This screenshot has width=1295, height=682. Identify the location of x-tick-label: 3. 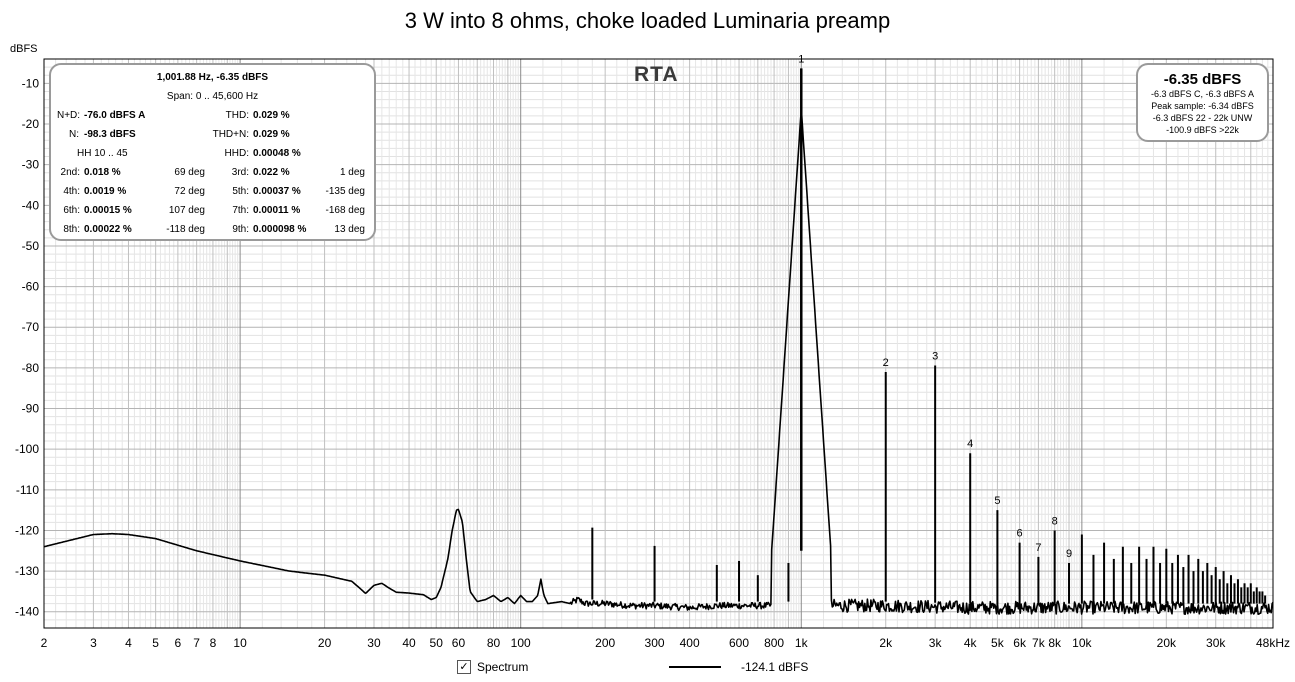
(93, 643).